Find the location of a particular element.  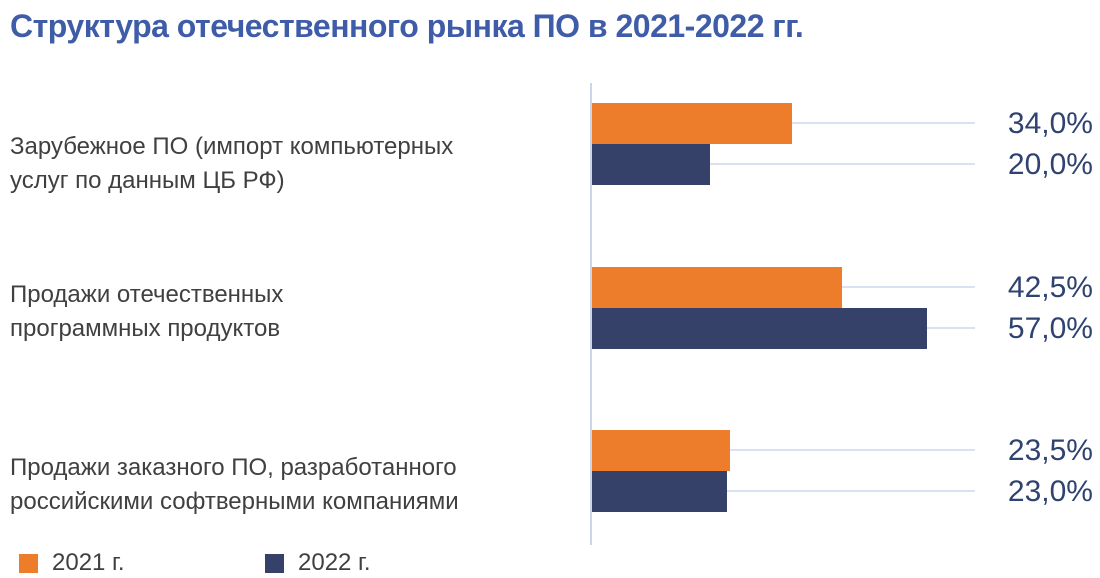

legend-label-2021: 2021 г. is located at coordinates (88, 562).